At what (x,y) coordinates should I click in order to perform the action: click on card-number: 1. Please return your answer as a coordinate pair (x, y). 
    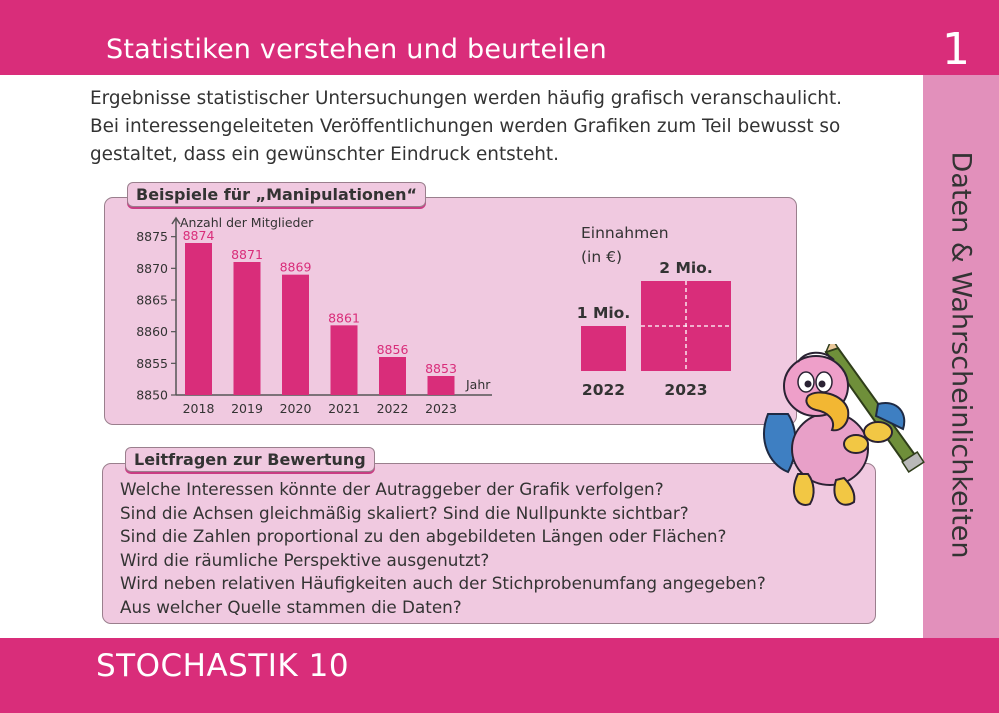
    Looking at the image, I should click on (956, 49).